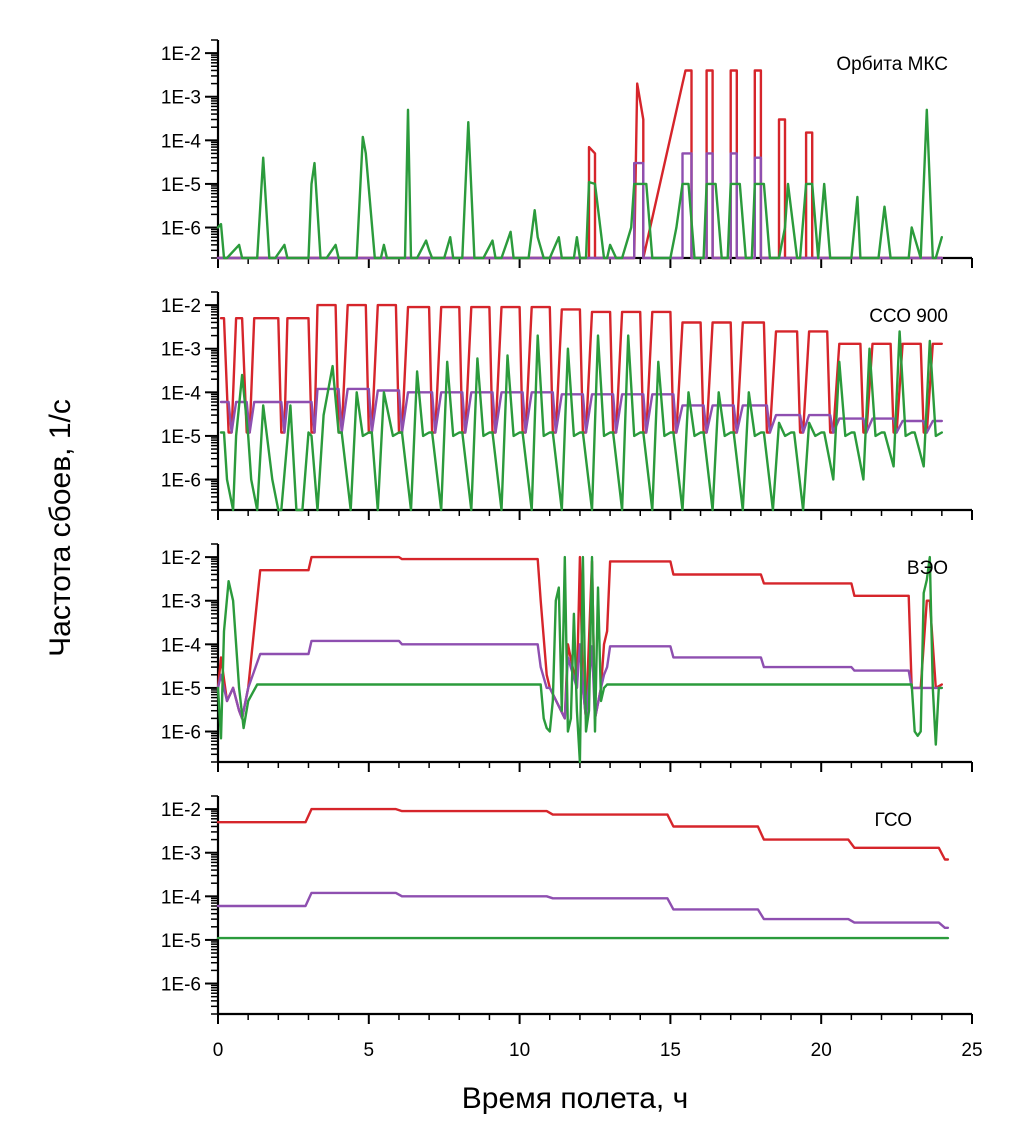  Describe the element at coordinates (519, 1050) in the screenshot. I see `x-tick-label: 10` at that location.